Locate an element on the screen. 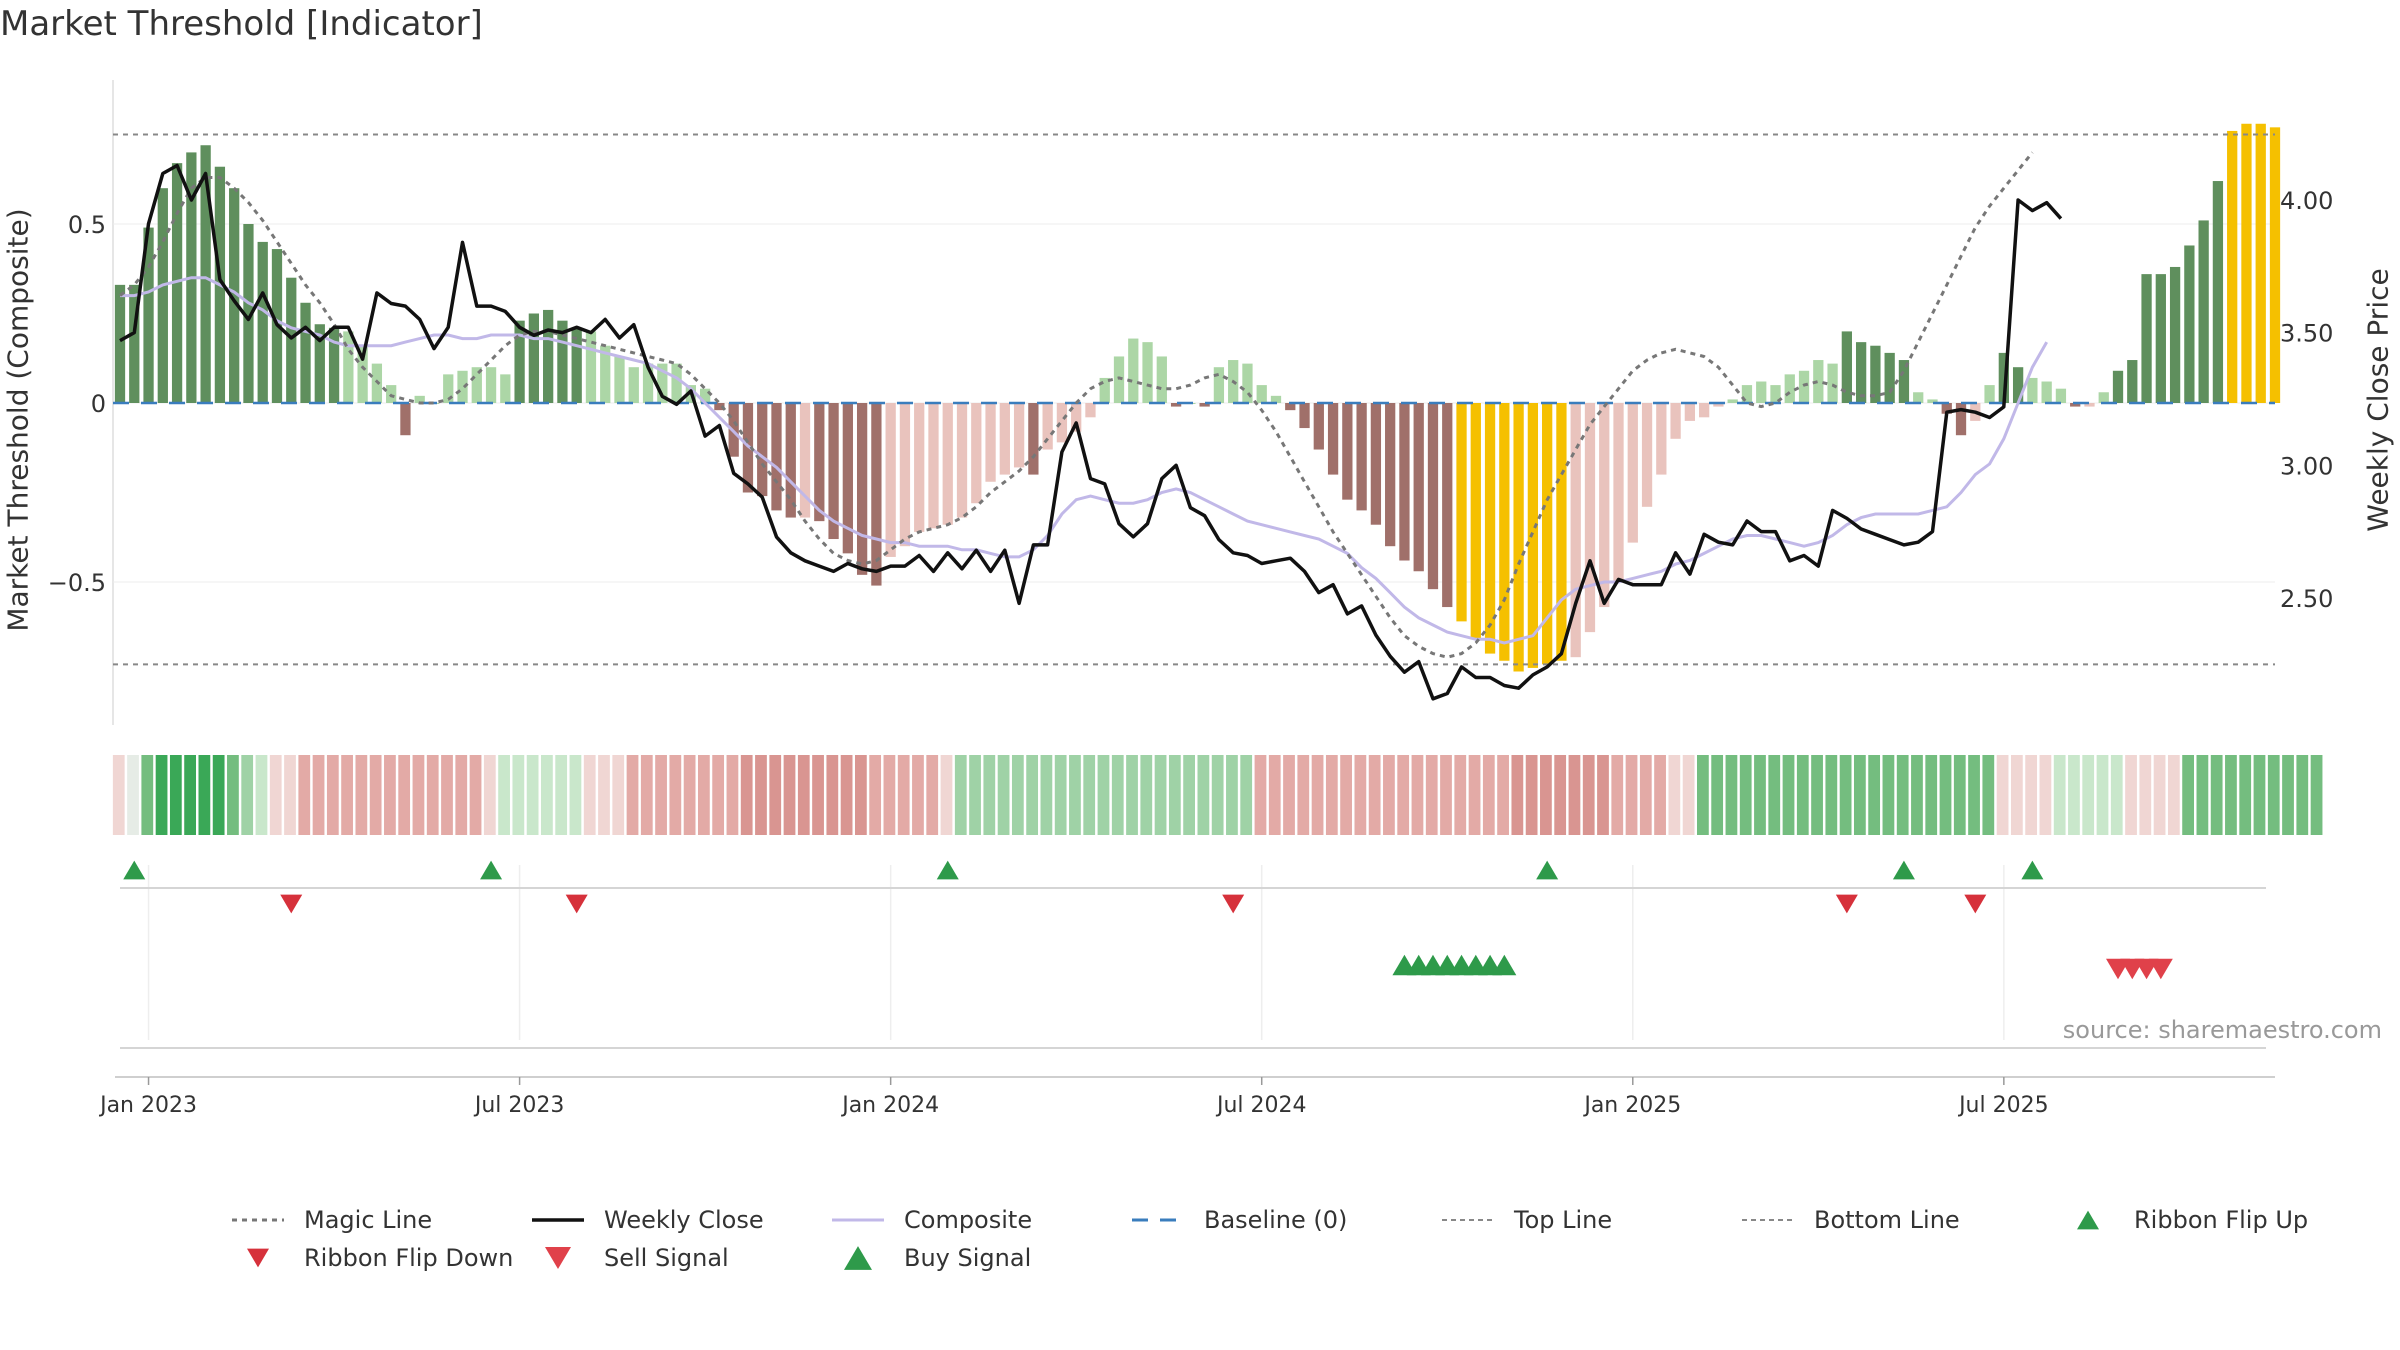  ribbon-flip-down-marker is located at coordinates (1233, 904).